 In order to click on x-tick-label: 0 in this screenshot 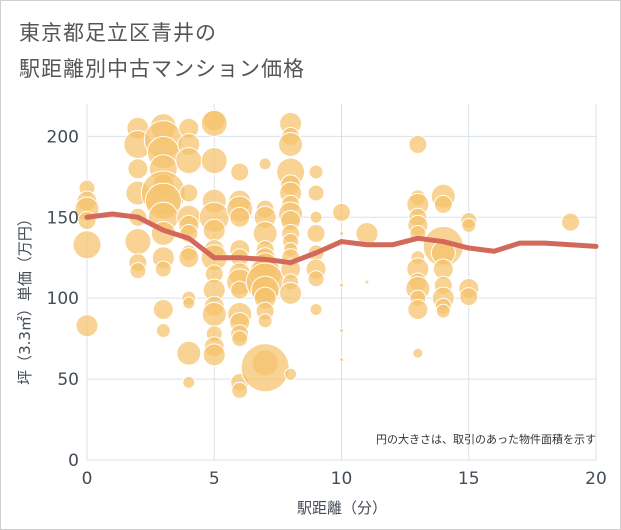, I will do `click(87, 479)`.